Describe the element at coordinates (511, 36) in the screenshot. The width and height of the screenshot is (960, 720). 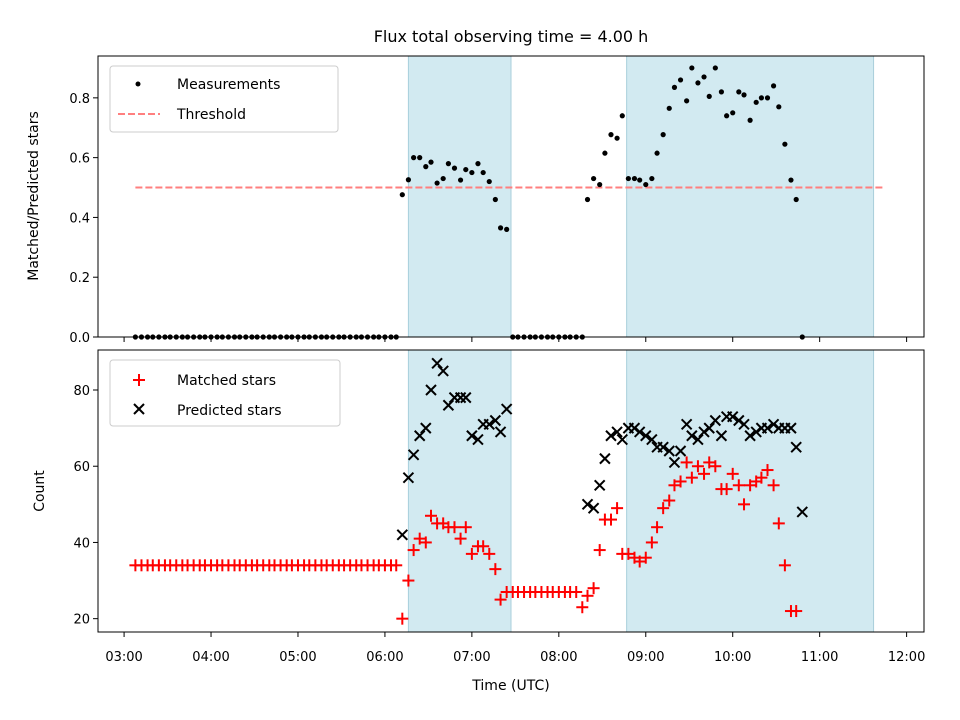
I see `chart-title: Flux total observing time = 4.00 h` at that location.